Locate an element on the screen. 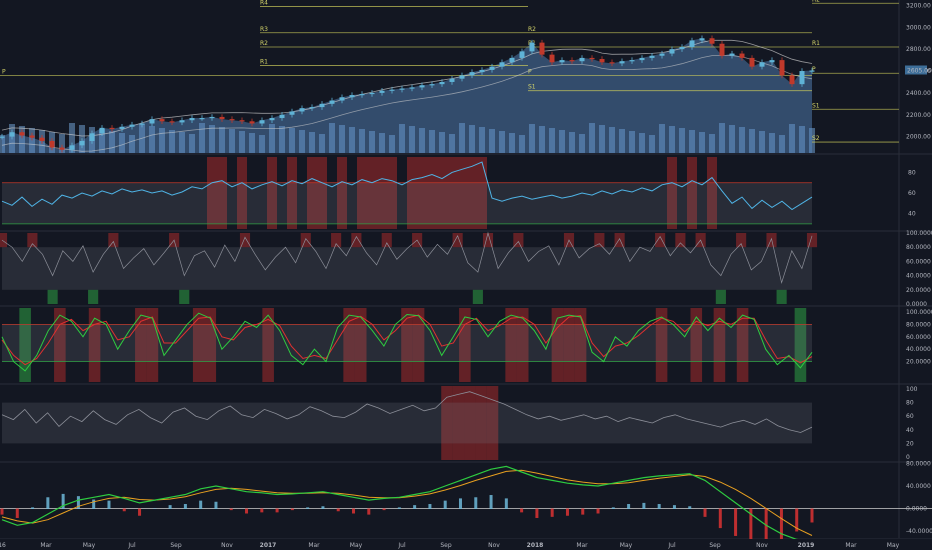 Image resolution: width=932 pixels, height=550 pixels. time-axis-label: Nov is located at coordinates (762, 545).